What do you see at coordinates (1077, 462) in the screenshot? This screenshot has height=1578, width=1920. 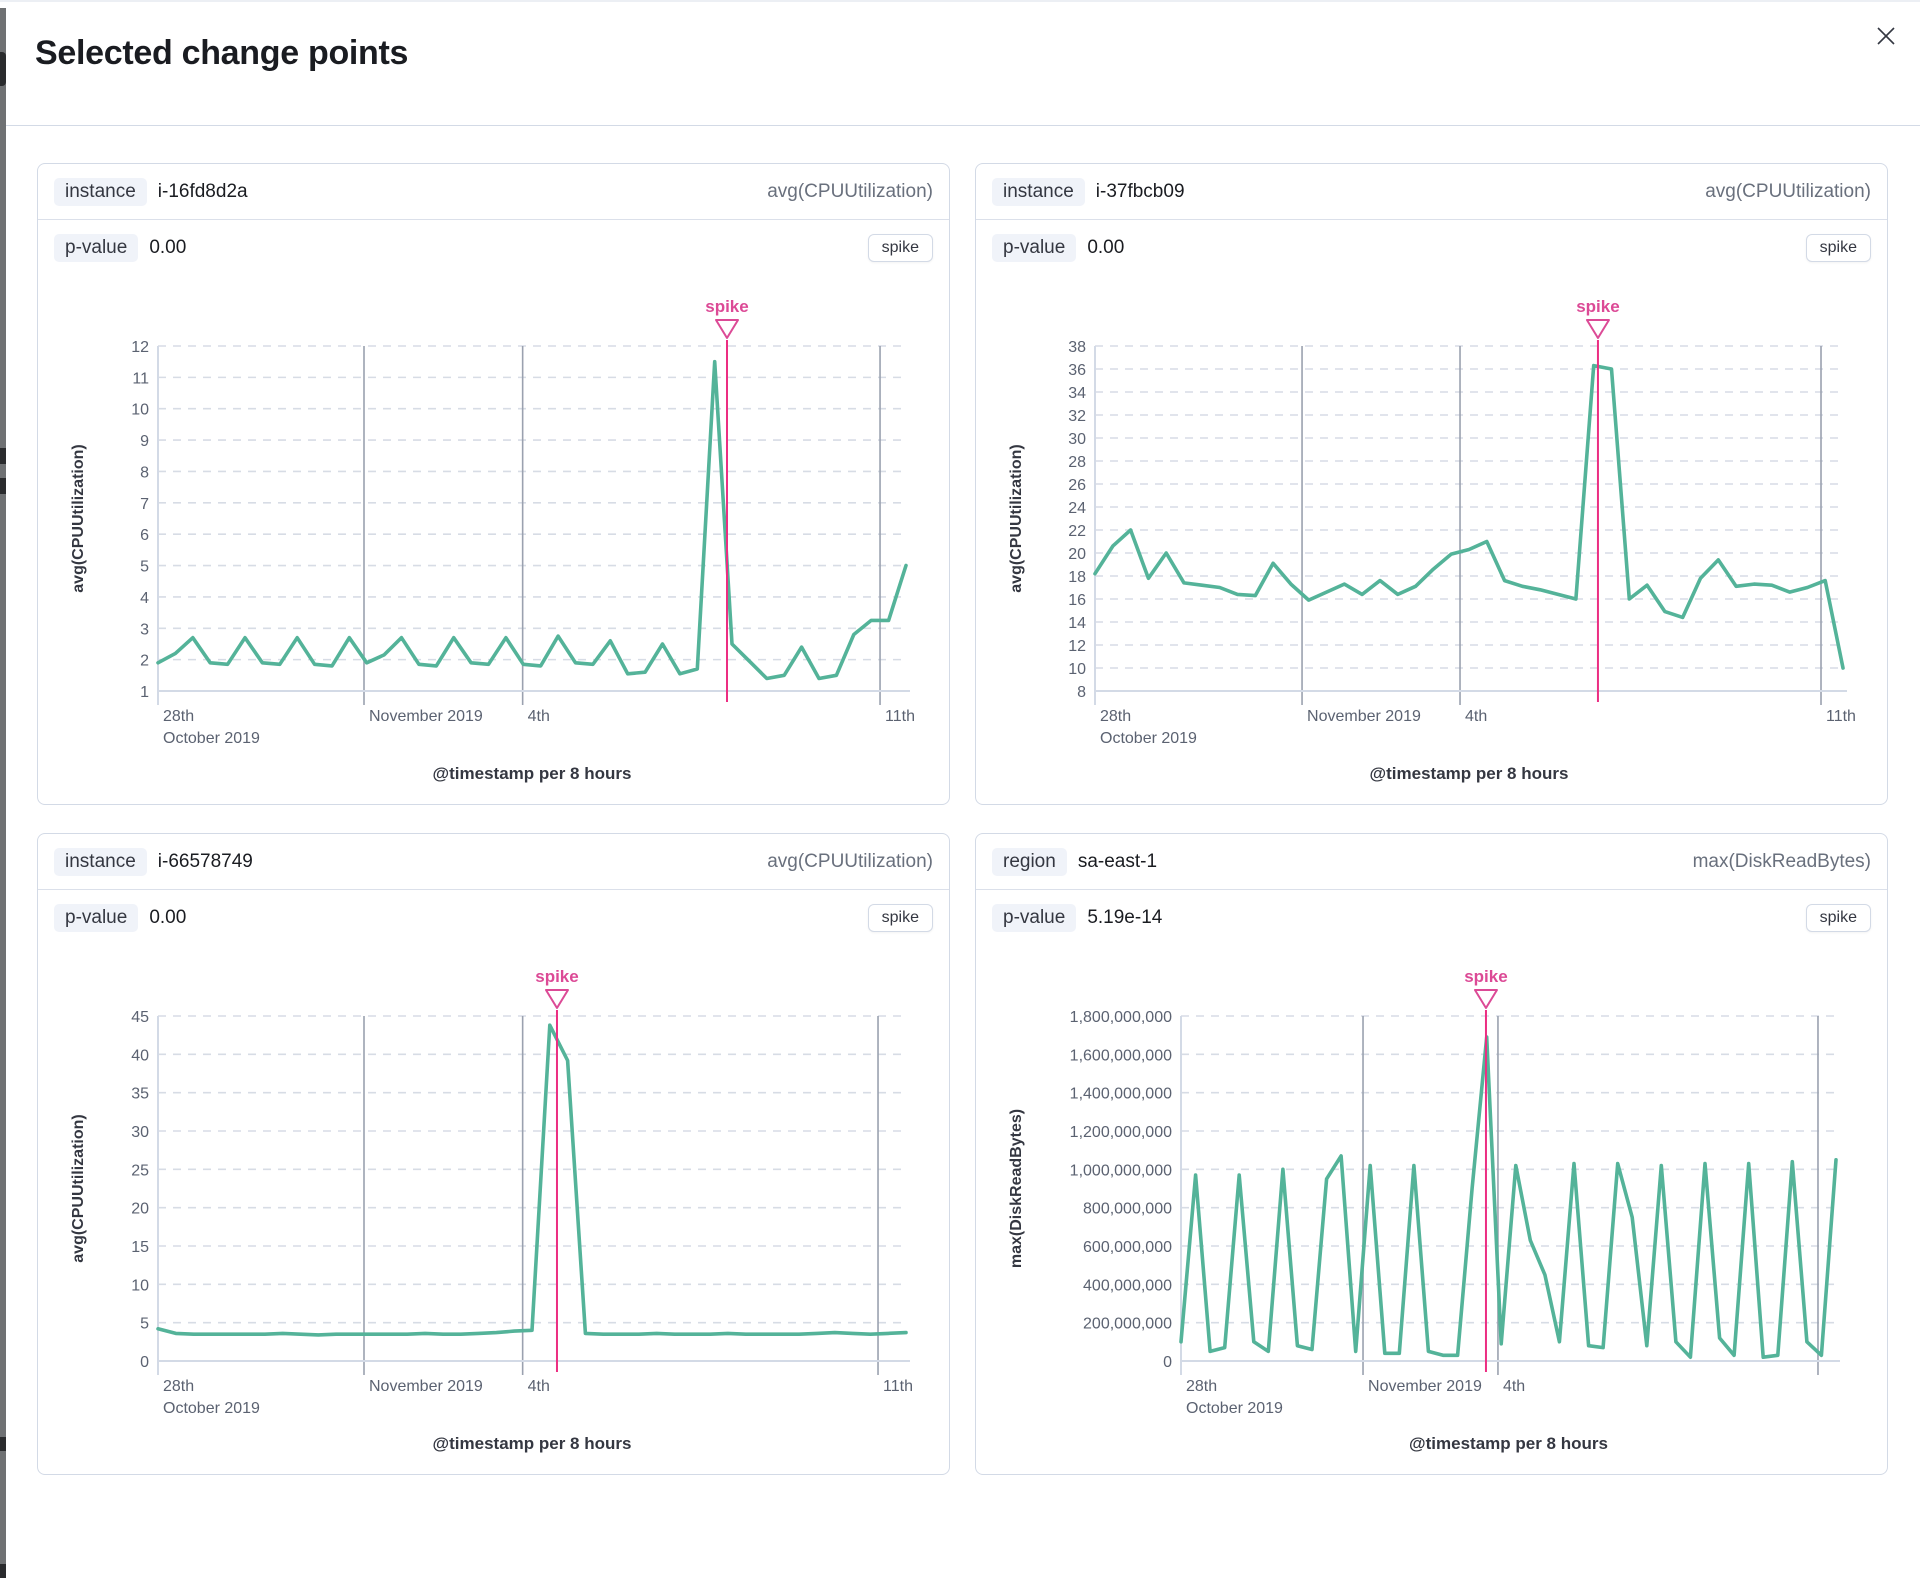 I see `svg-text: 28` at bounding box center [1077, 462].